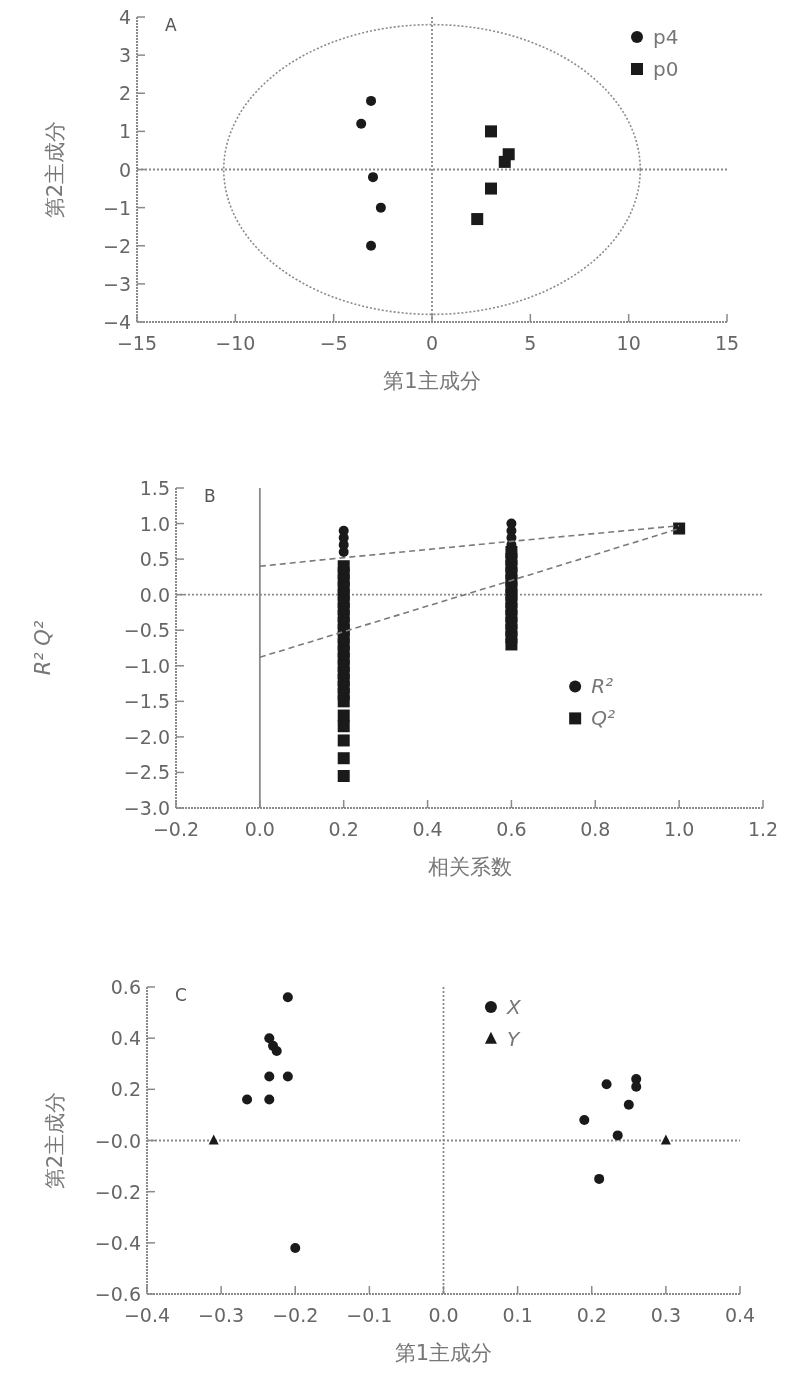  Describe the element at coordinates (603, 718) in the screenshot. I see `legend-label: Q²` at that location.